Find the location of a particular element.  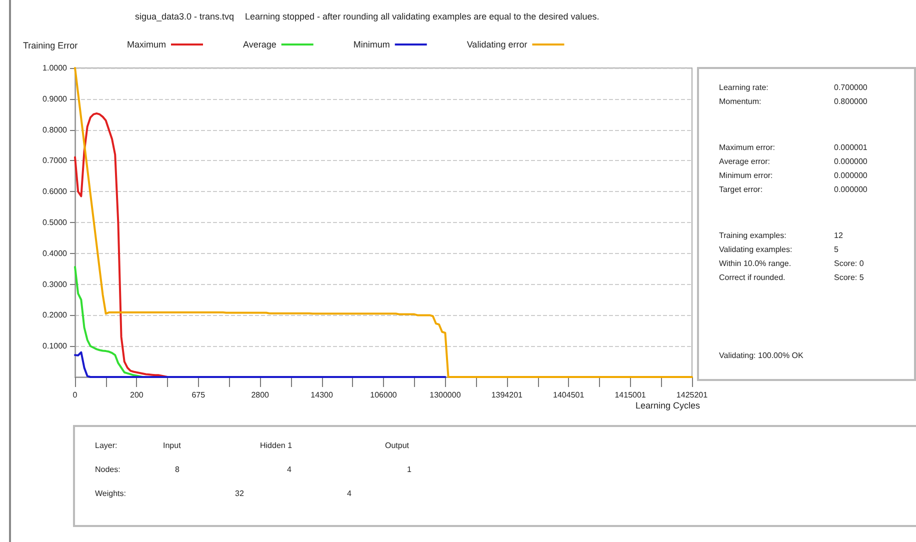

x-tick-label: 106000 is located at coordinates (384, 395).